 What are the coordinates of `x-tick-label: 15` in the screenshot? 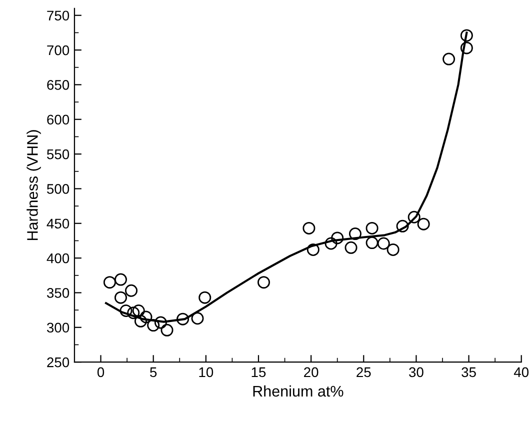 It's located at (259, 372).